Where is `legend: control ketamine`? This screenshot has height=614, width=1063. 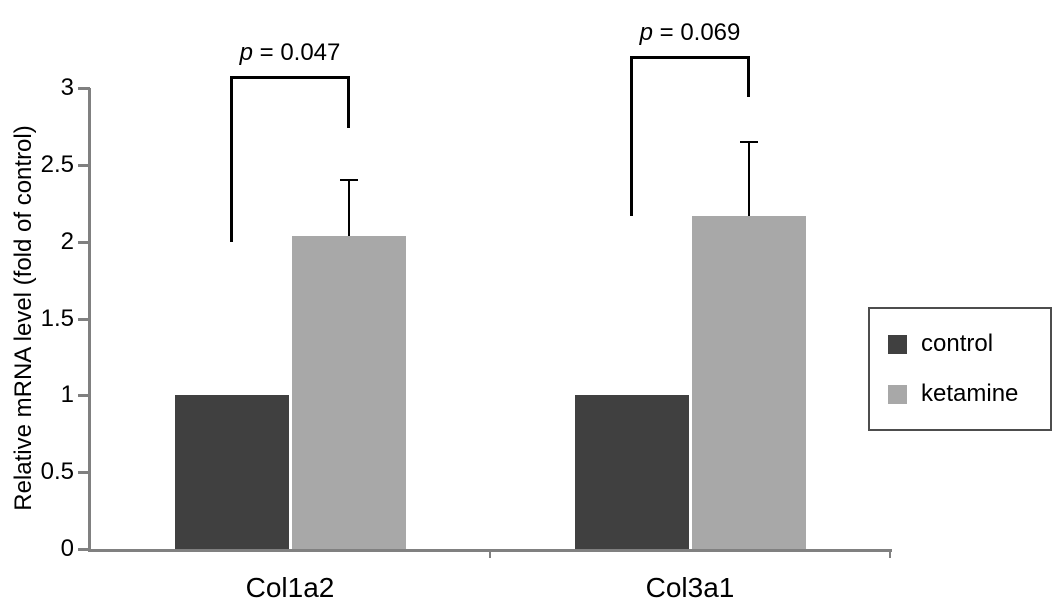 legend: control ketamine is located at coordinates (960, 369).